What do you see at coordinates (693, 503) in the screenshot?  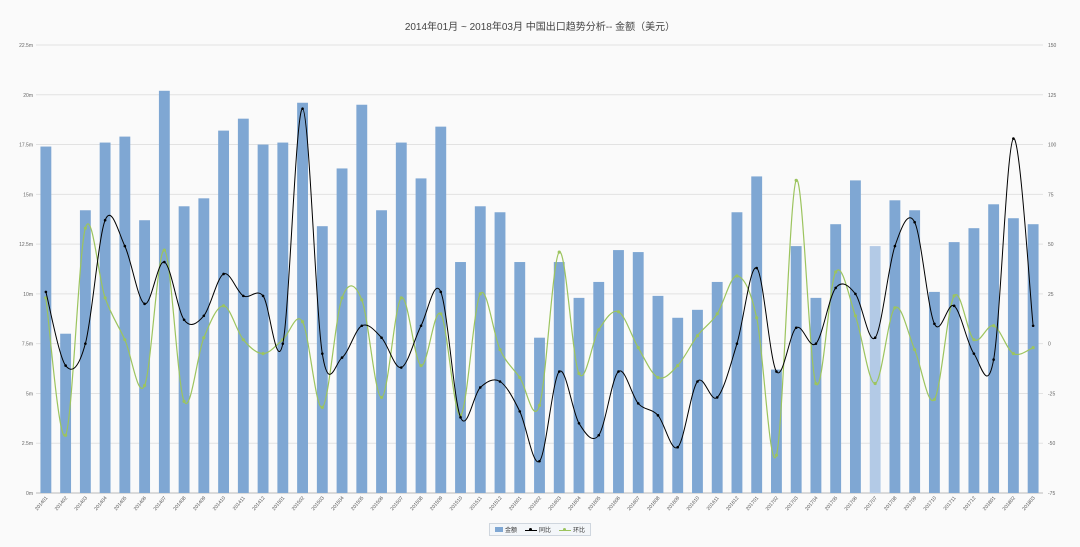 I see `x-tick-label: 201610` at bounding box center [693, 503].